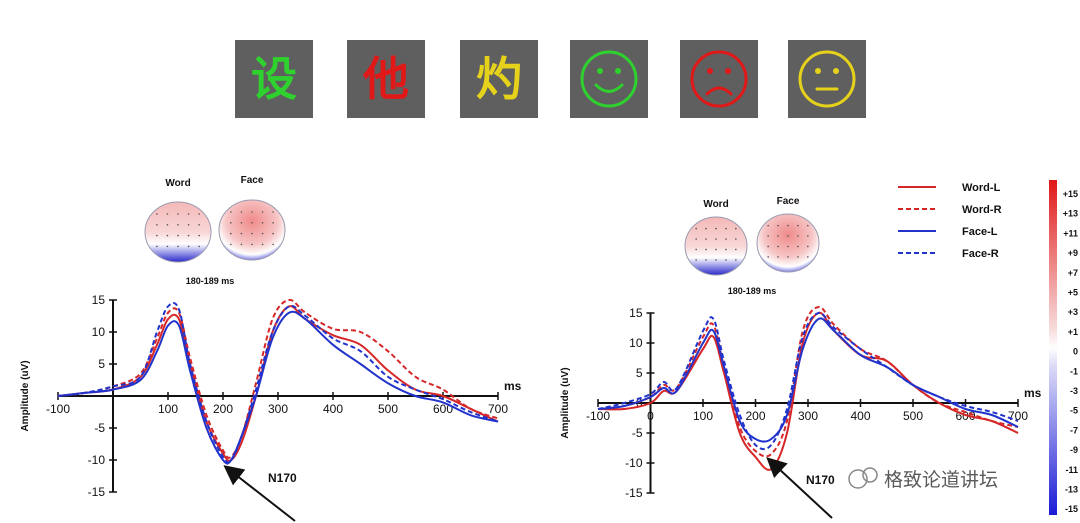  Describe the element at coordinates (97, 460) in the screenshot. I see `y-tick-label: -10` at that location.